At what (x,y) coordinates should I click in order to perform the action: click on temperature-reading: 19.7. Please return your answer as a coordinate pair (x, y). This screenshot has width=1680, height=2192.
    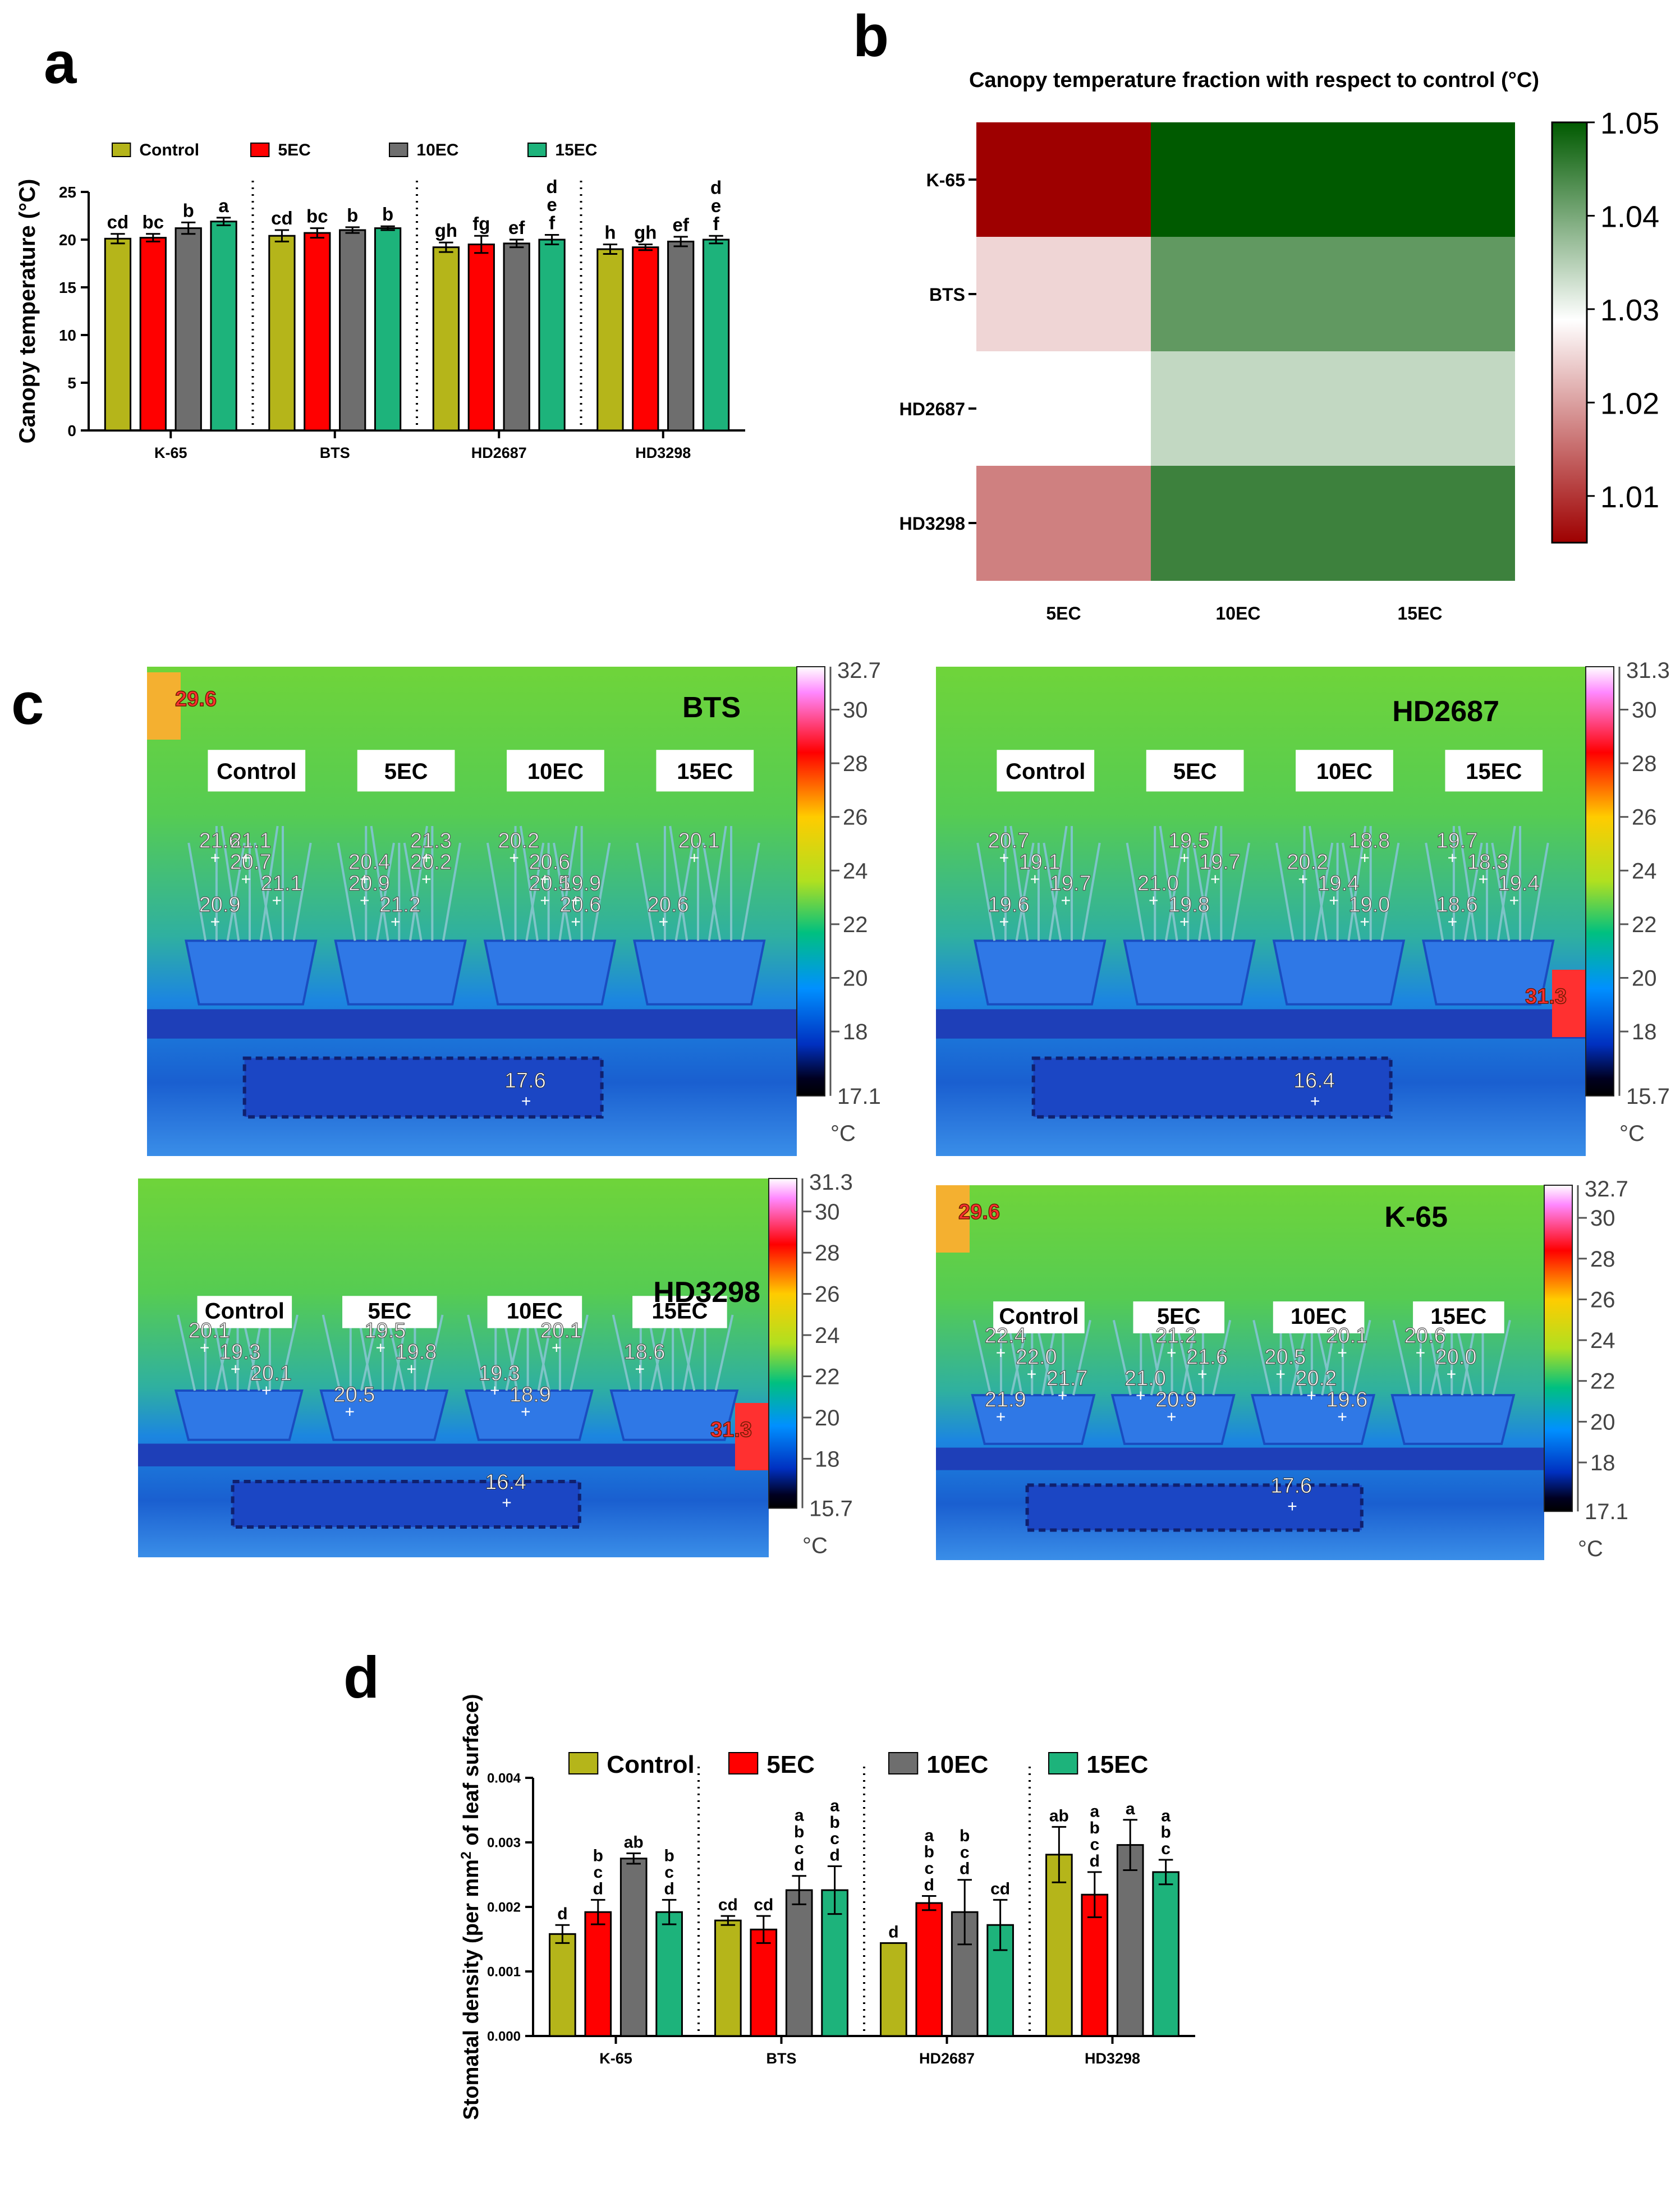
    Looking at the image, I should click on (1071, 884).